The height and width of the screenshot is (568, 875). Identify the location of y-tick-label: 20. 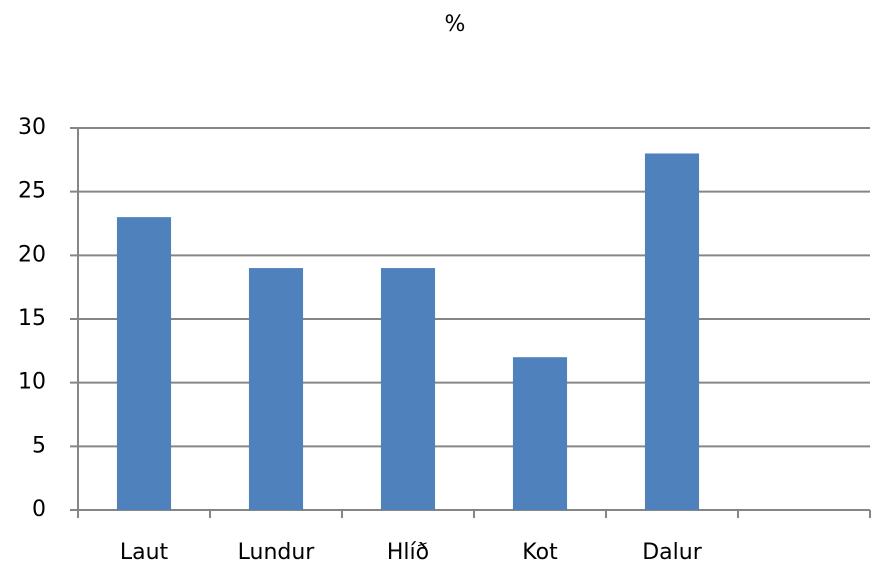
(32, 254).